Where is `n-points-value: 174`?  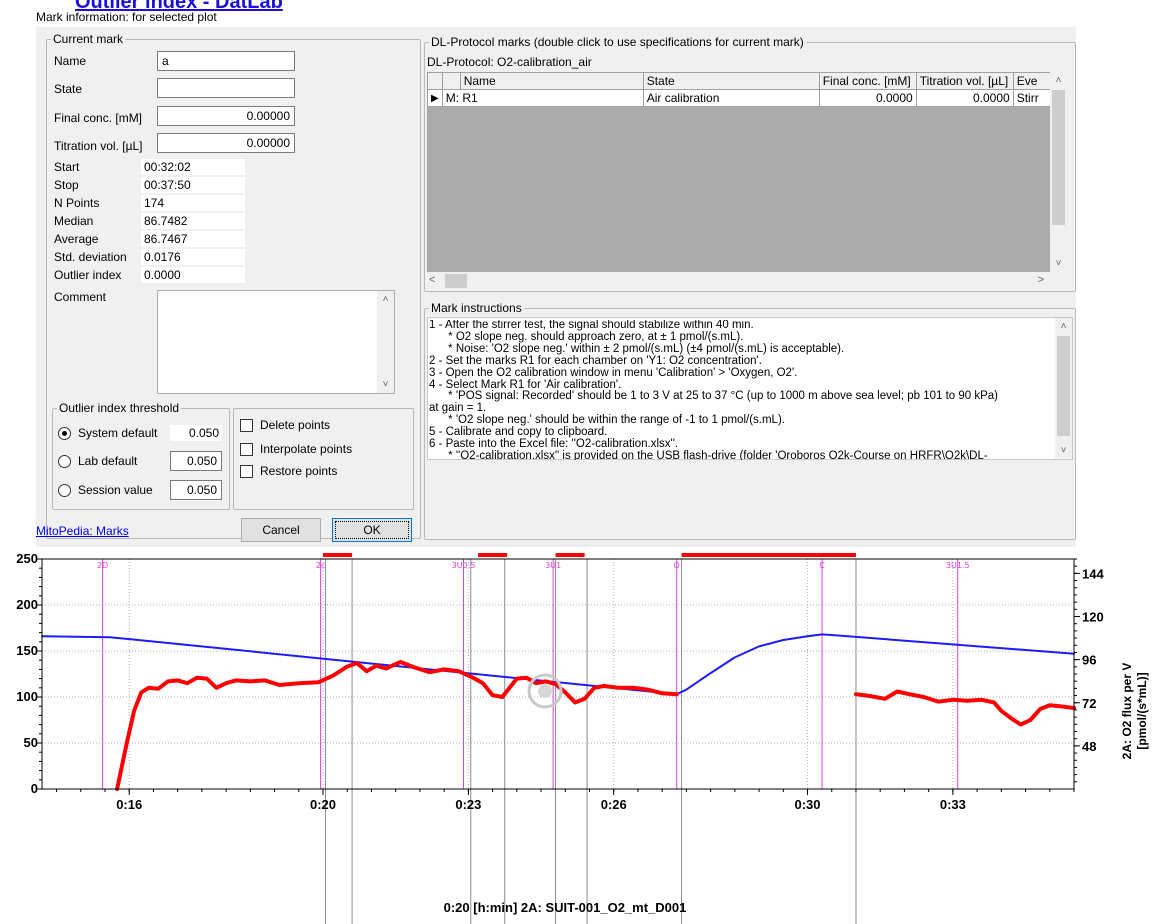
n-points-value: 174 is located at coordinates (193, 203).